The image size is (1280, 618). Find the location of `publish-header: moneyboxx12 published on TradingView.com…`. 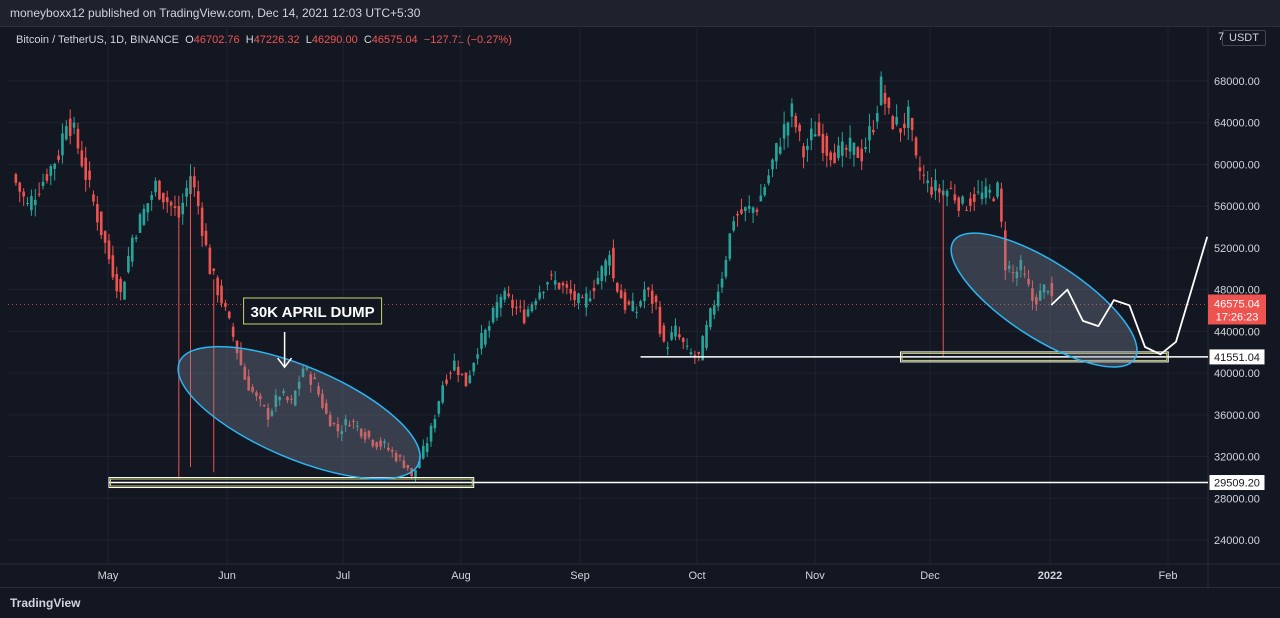

publish-header: moneyboxx12 published on TradingView.com… is located at coordinates (640, 13).